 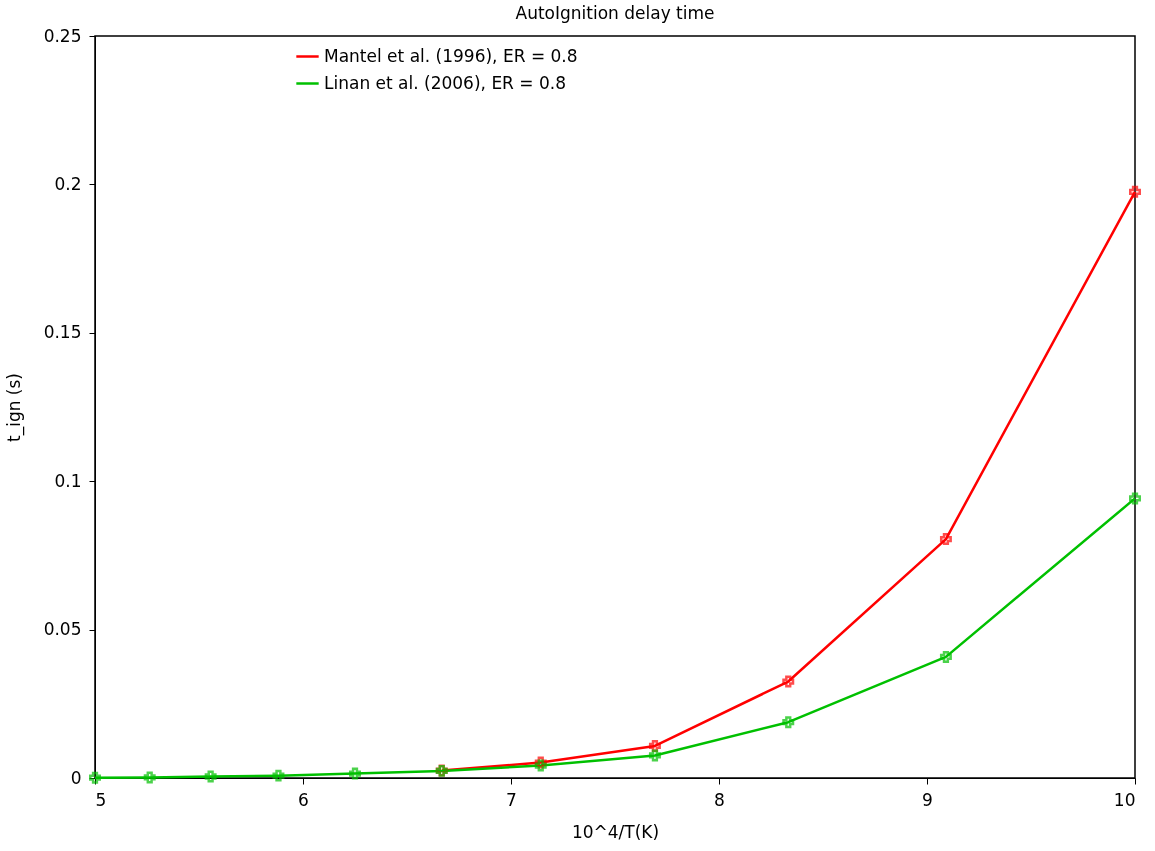 What do you see at coordinates (927, 799) in the screenshot?
I see `x-tick-label: 9` at bounding box center [927, 799].